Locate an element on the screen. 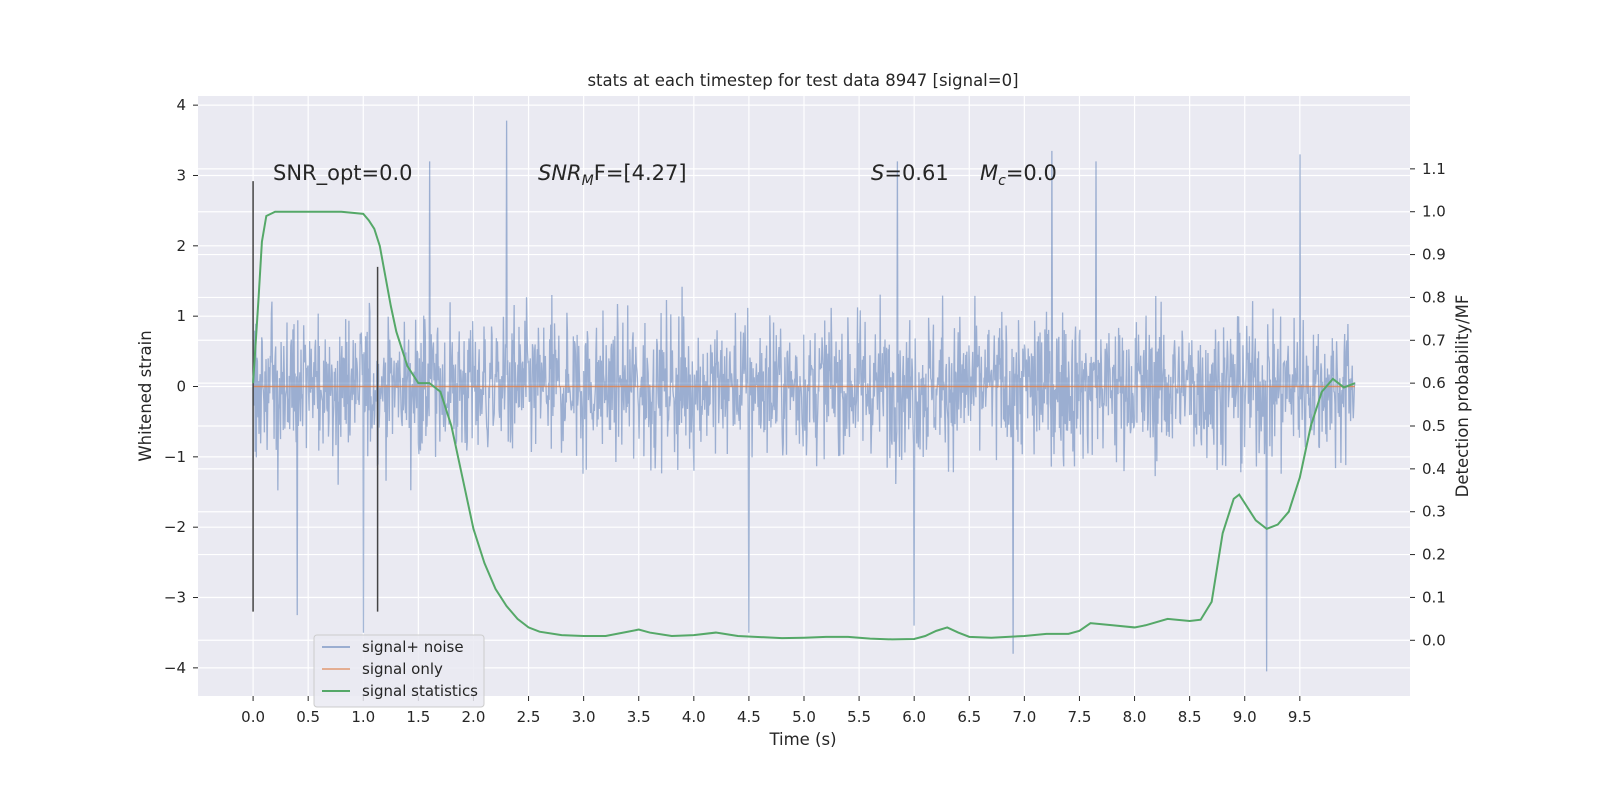 This screenshot has height=800, width=1600. y2-tick-label: 0.0 is located at coordinates (1434, 640).